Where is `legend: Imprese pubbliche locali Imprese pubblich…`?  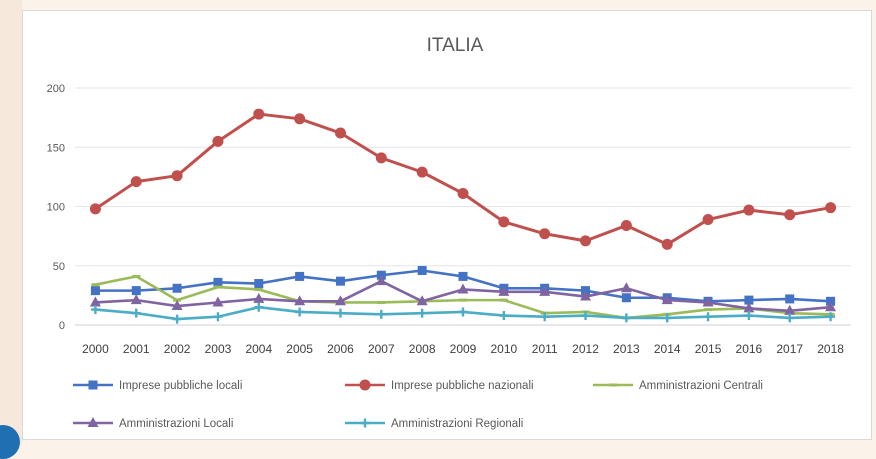
legend: Imprese pubbliche locali Imprese pubblich… is located at coordinates (418, 404).